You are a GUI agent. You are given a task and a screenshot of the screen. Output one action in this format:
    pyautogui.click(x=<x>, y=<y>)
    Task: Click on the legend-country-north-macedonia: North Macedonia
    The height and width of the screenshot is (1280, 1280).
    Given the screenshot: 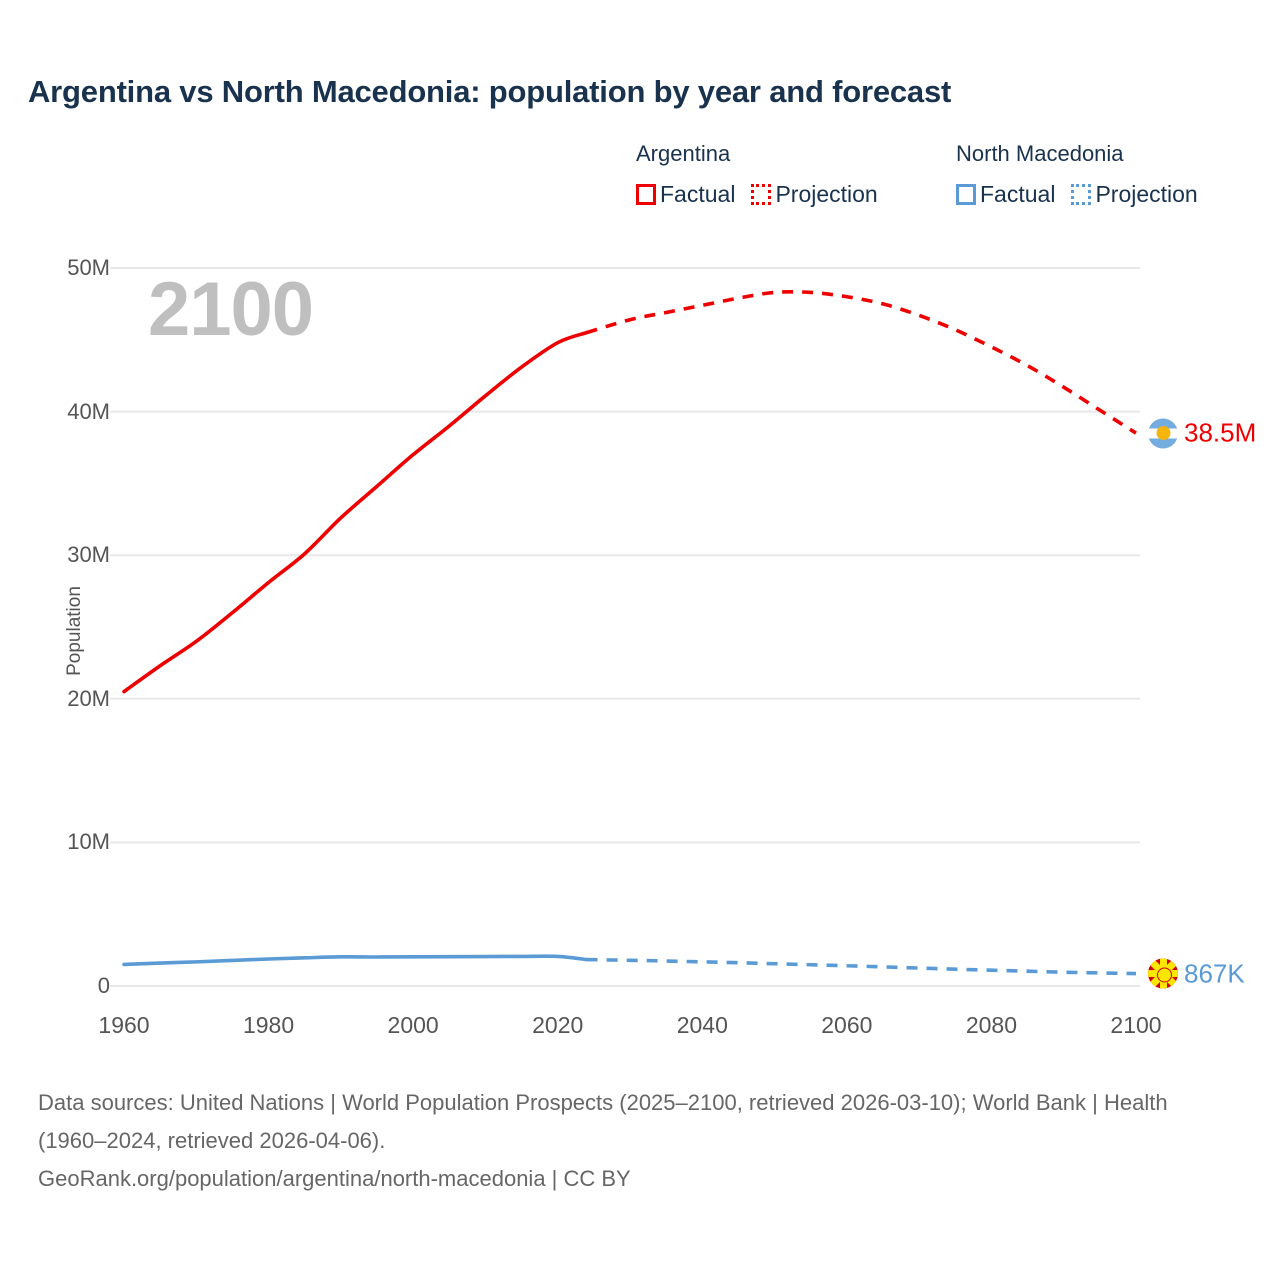 What is the action you would take?
    pyautogui.click(x=1040, y=153)
    